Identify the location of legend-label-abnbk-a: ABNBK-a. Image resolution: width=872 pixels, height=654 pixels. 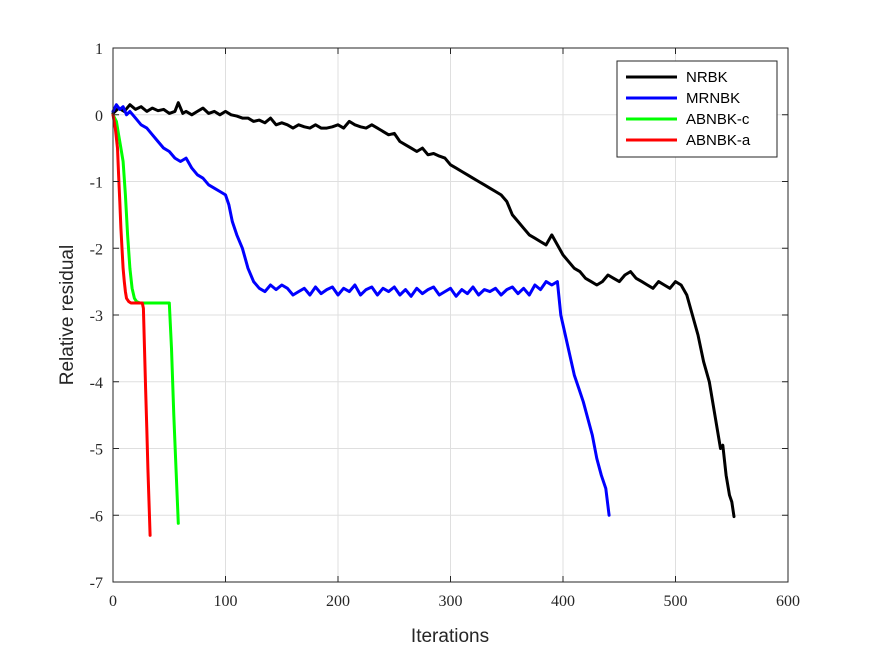
(718, 140).